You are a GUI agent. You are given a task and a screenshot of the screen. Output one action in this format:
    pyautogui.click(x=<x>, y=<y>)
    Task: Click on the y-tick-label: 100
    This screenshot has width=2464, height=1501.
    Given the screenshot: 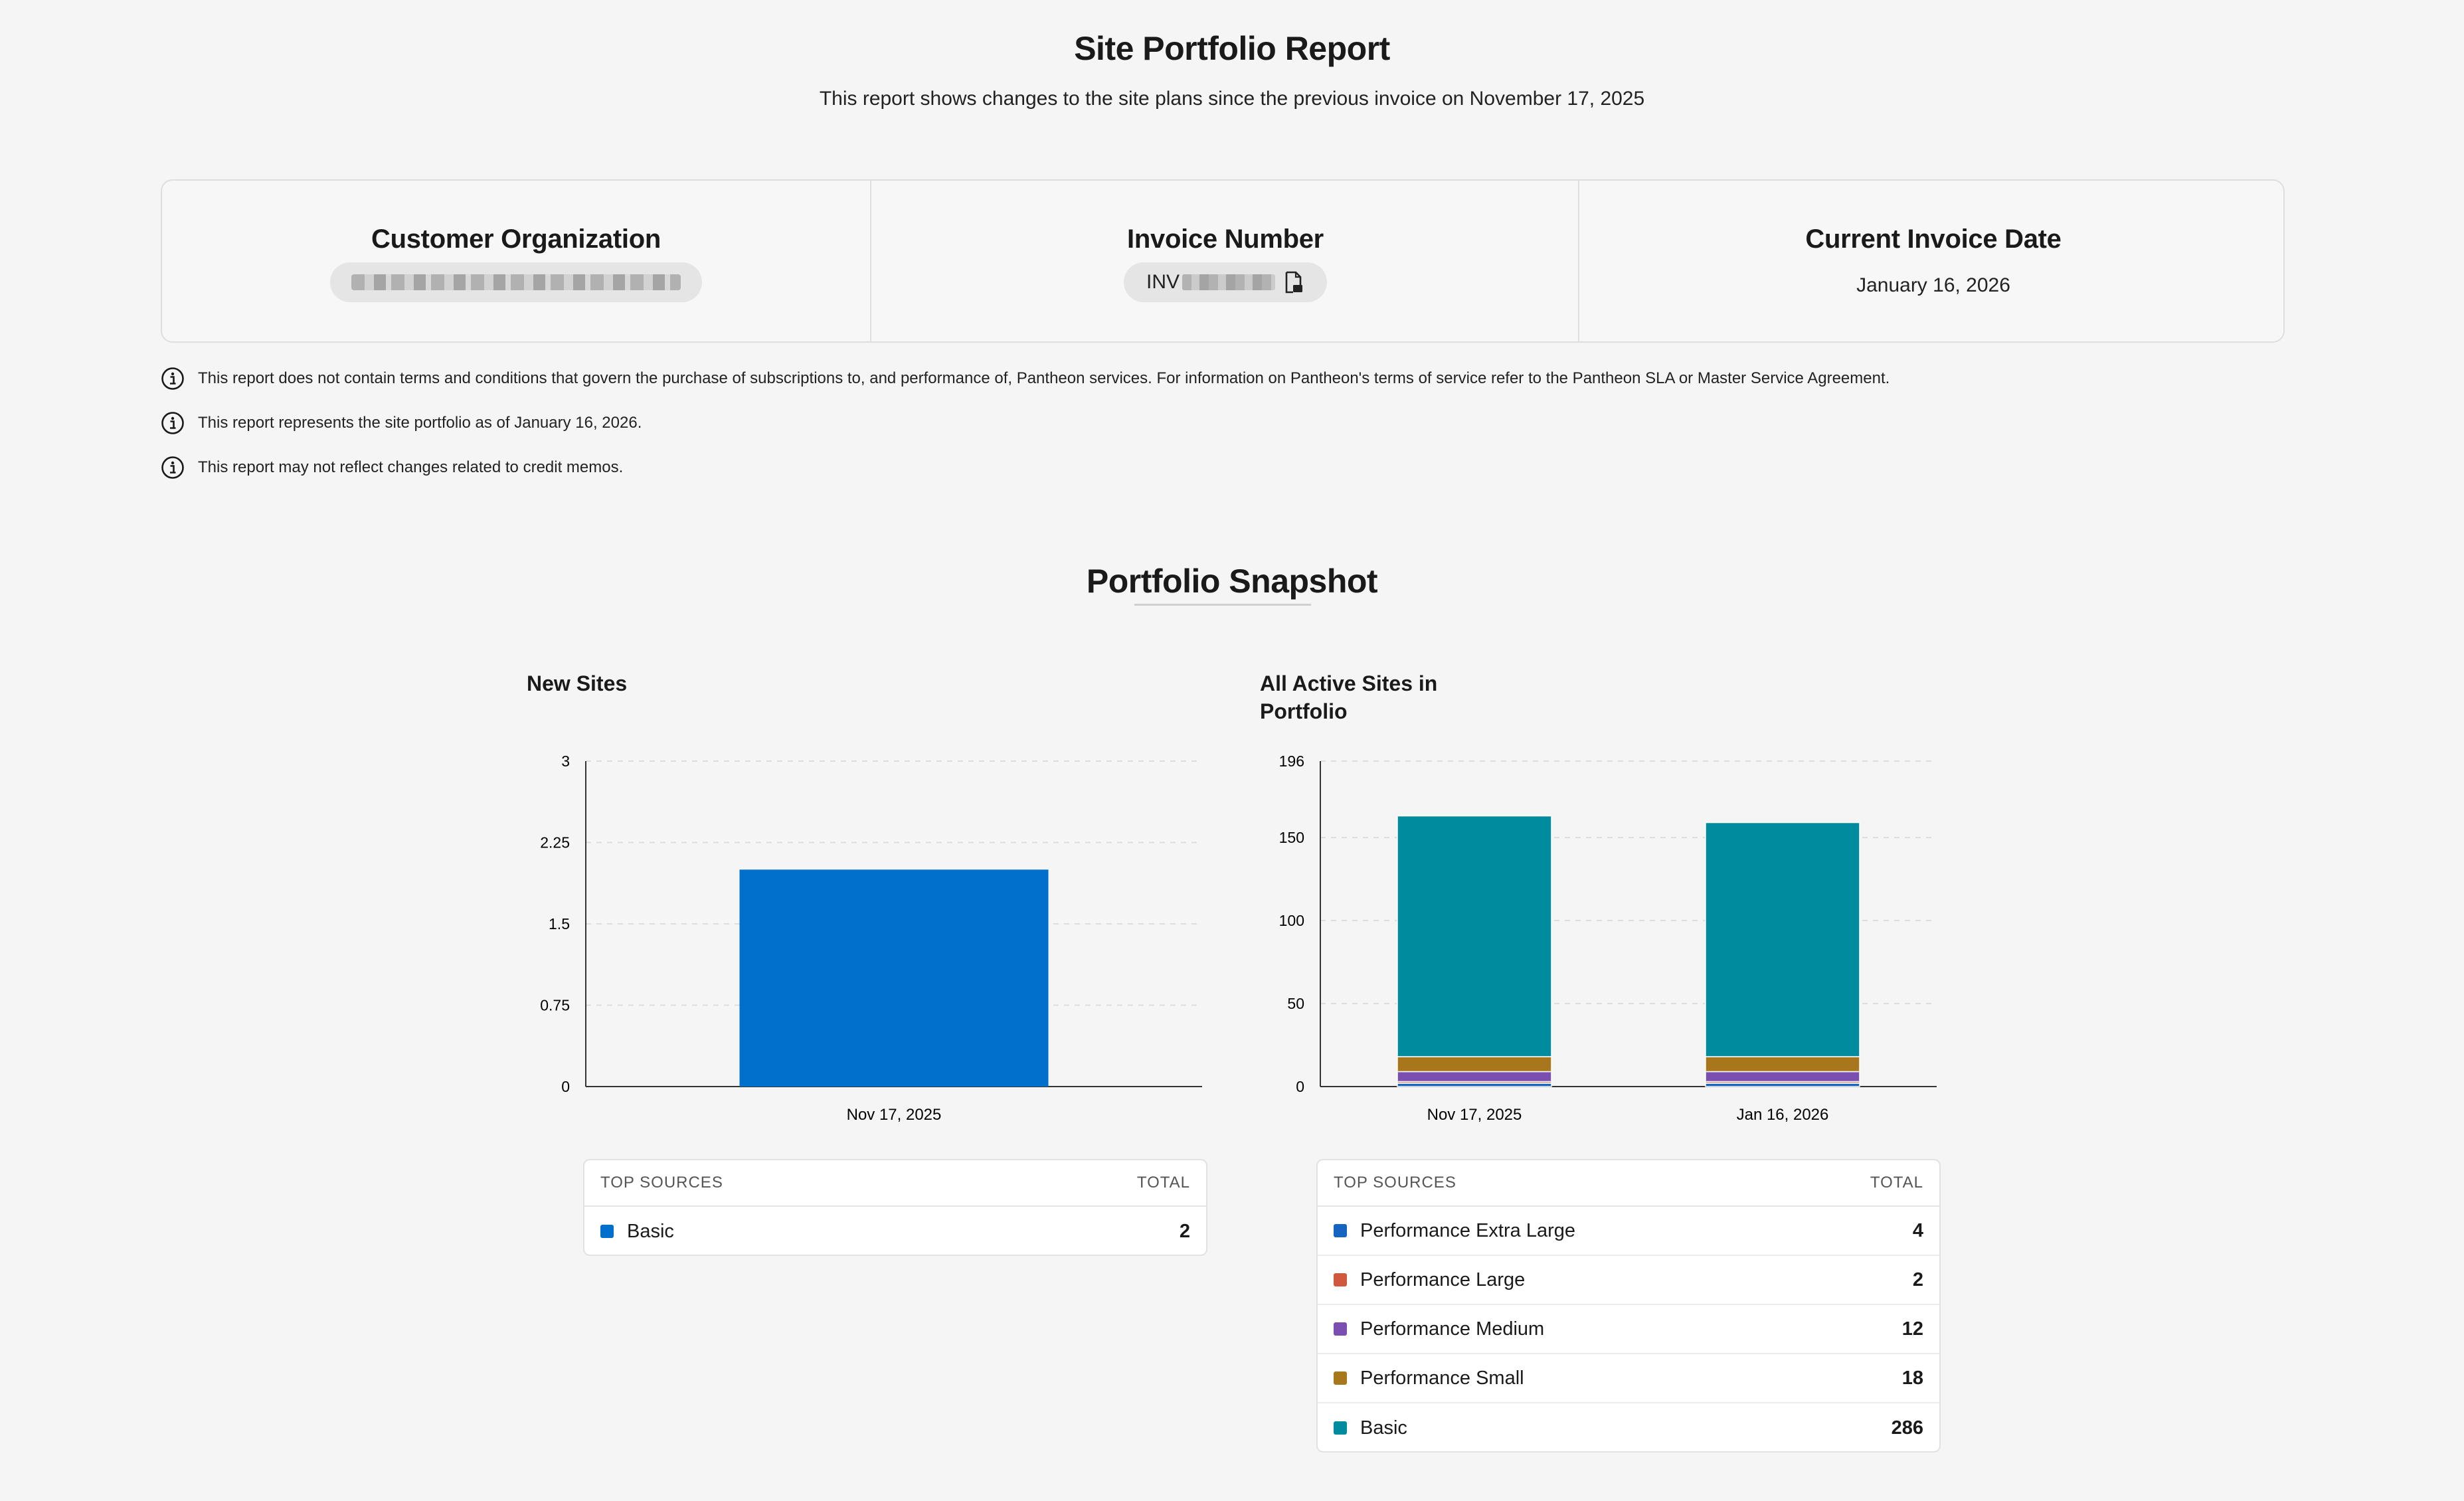 What is the action you would take?
    pyautogui.click(x=1291, y=920)
    